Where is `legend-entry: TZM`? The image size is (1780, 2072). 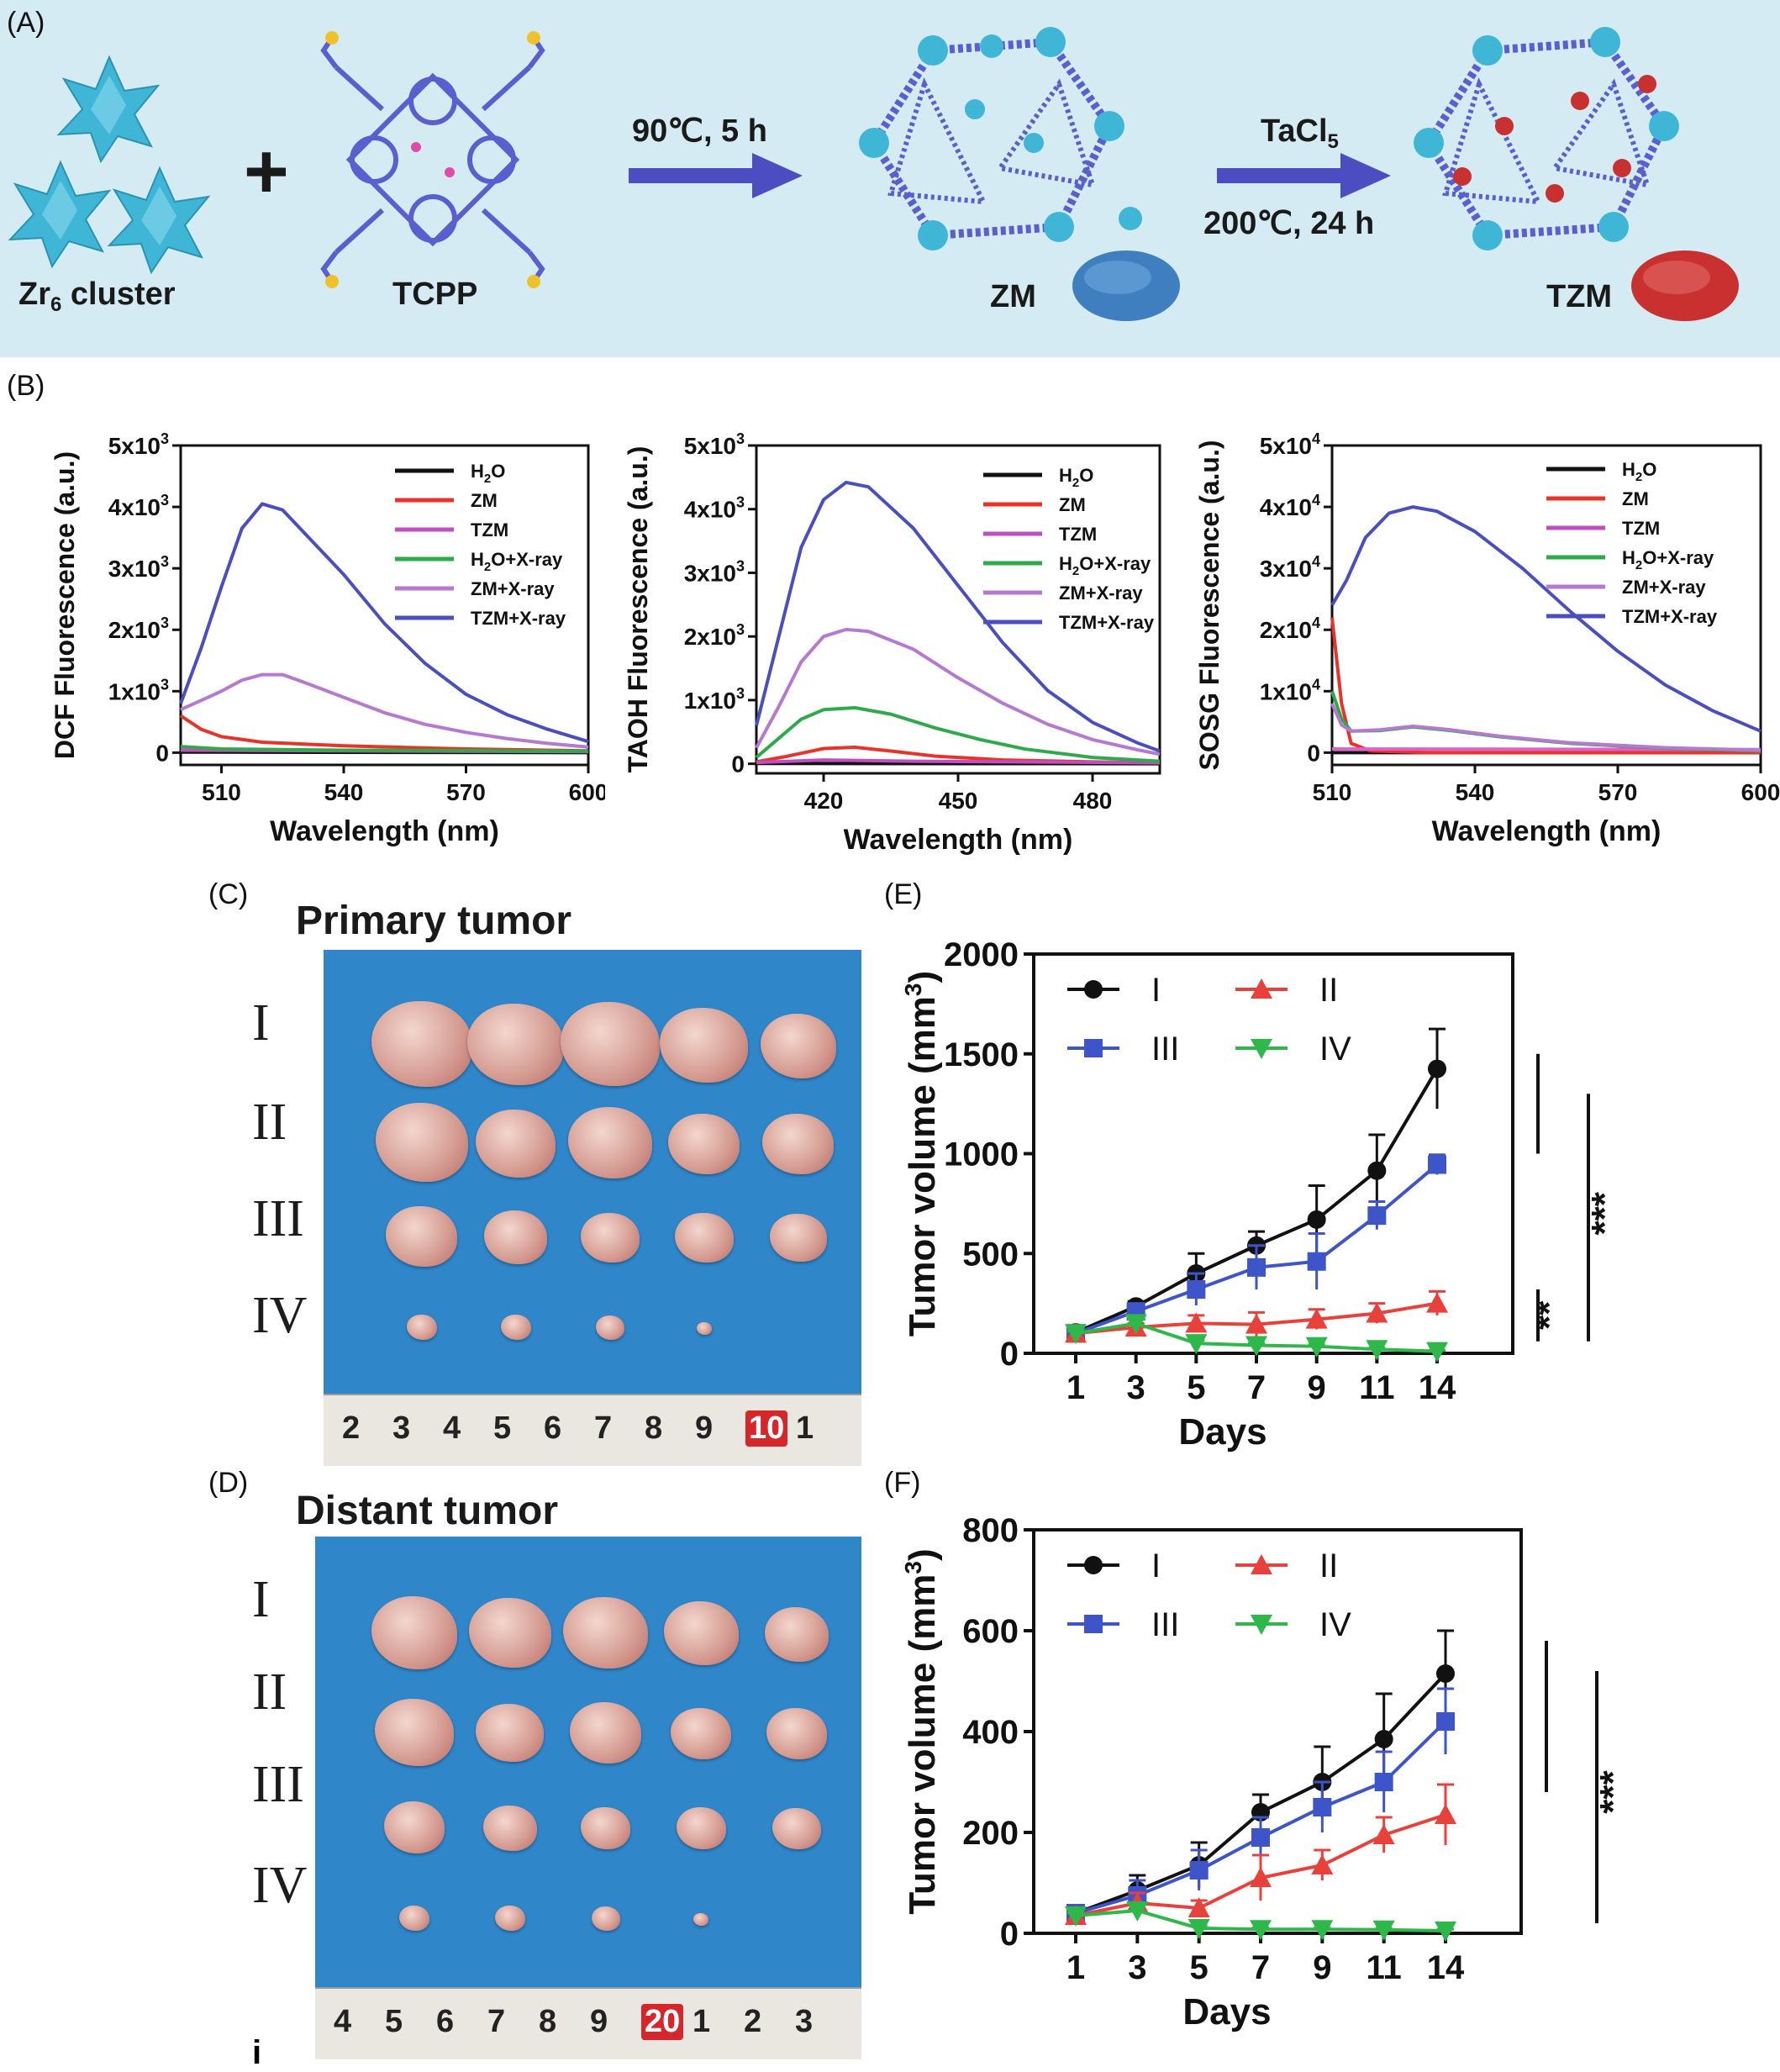
legend-entry: TZM is located at coordinates (490, 529).